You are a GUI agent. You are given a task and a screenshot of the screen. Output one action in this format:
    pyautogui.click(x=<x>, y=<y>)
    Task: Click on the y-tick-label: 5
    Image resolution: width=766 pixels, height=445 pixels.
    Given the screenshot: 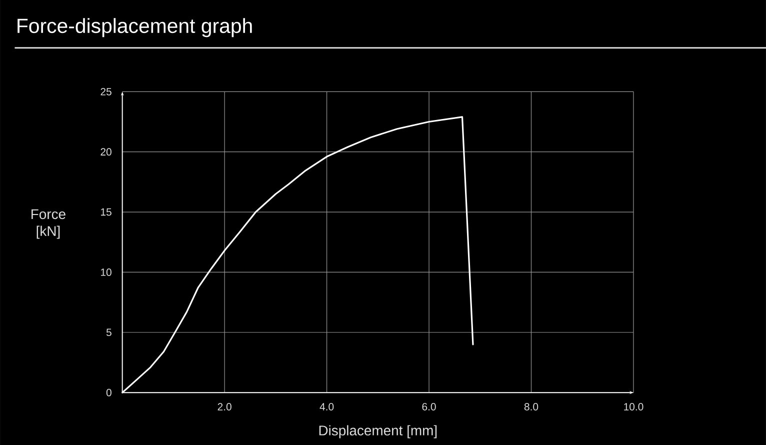 What is the action you would take?
    pyautogui.click(x=109, y=332)
    